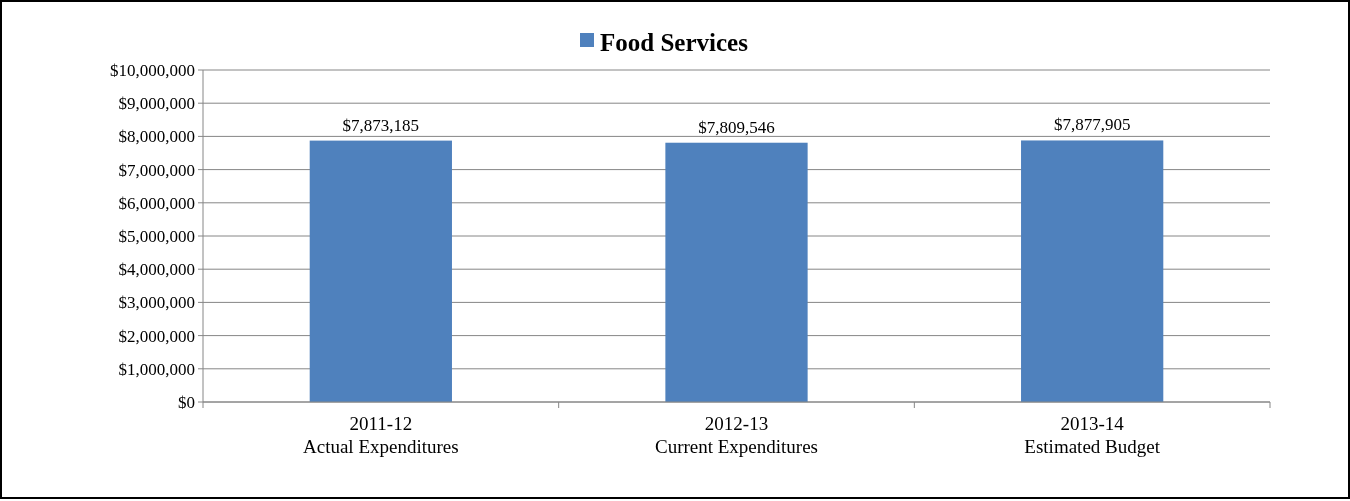  What do you see at coordinates (1092, 125) in the screenshot?
I see `data-label: $7,877,905` at bounding box center [1092, 125].